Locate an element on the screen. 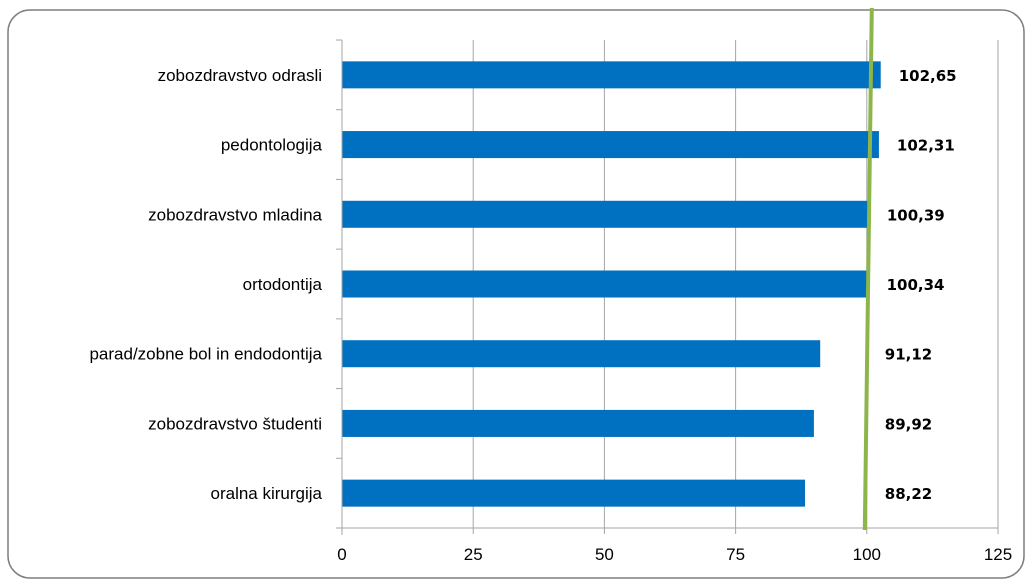 The width and height of the screenshot is (1032, 588). data-label: 102,31 is located at coordinates (926, 146).